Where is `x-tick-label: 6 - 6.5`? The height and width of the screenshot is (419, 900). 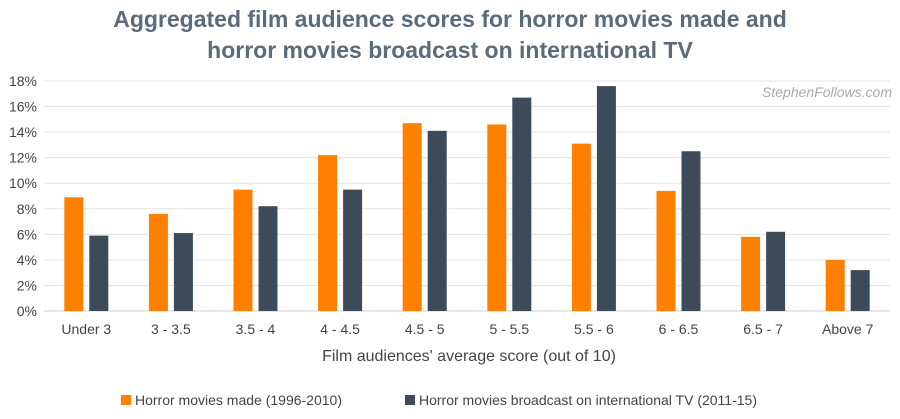 x-tick-label: 6 - 6.5 is located at coordinates (679, 329).